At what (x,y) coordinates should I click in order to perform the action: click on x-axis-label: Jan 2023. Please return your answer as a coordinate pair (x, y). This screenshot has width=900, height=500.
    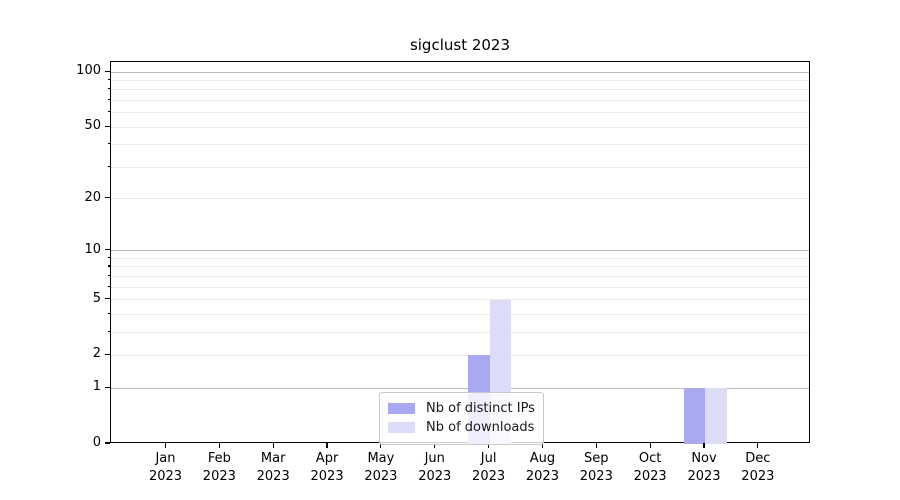
    Looking at the image, I should click on (165, 467).